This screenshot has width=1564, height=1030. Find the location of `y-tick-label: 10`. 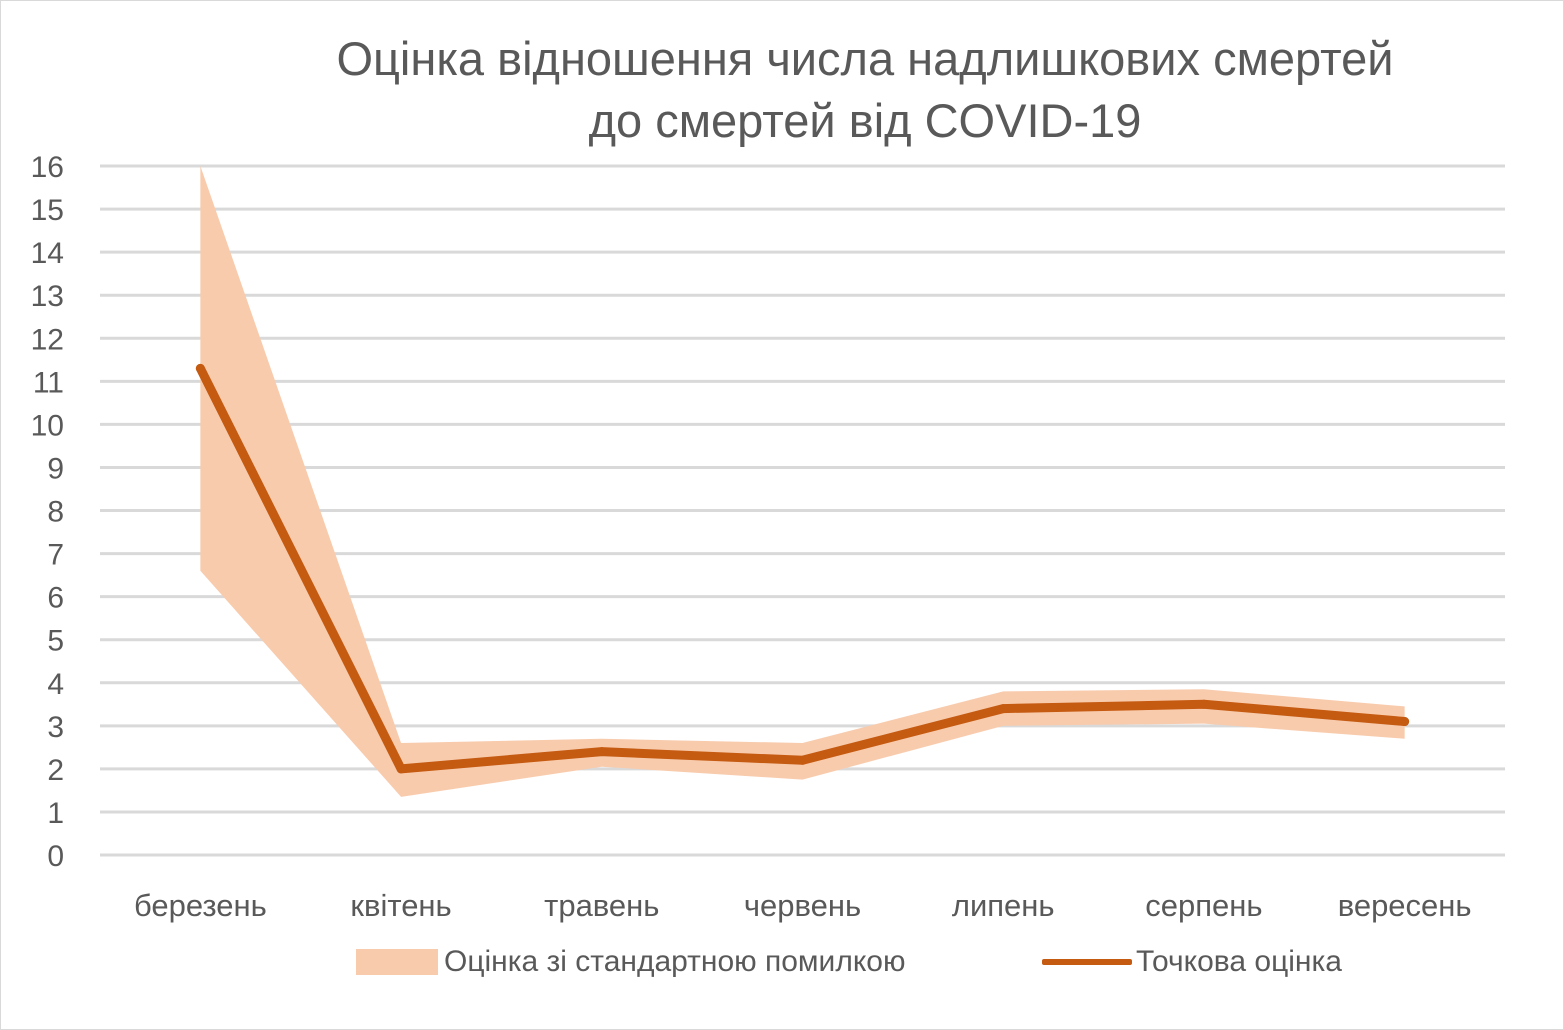

y-tick-label: 10 is located at coordinates (47, 425).